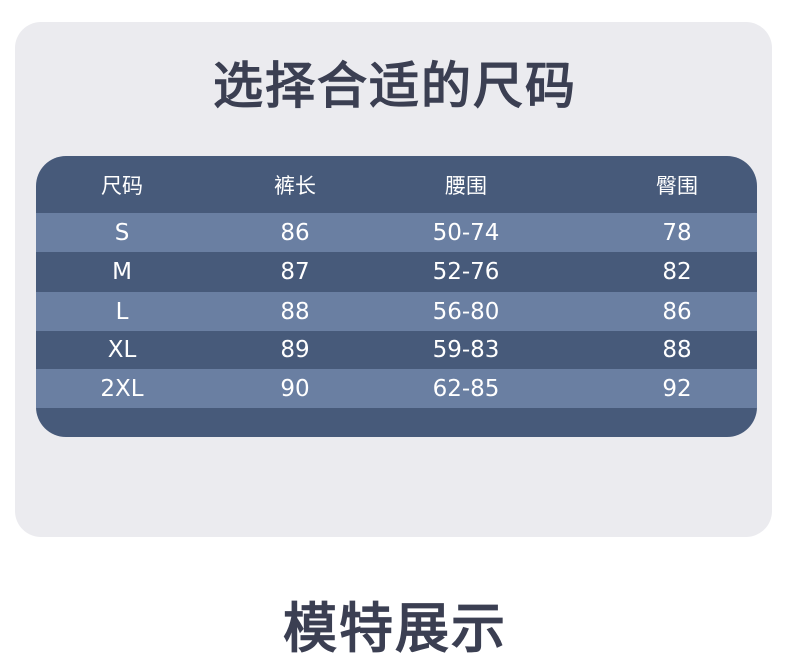 This screenshot has height=671, width=790. Describe the element at coordinates (677, 311) in the screenshot. I see `cell-hip: 86` at that location.